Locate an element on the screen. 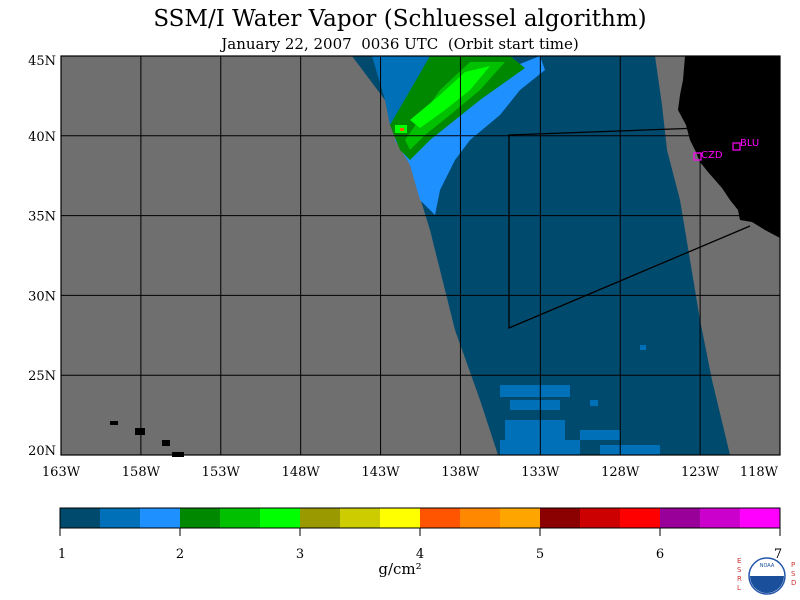 The width and height of the screenshot is (800, 600). latitude-tick-label: 20N is located at coordinates (42, 451).